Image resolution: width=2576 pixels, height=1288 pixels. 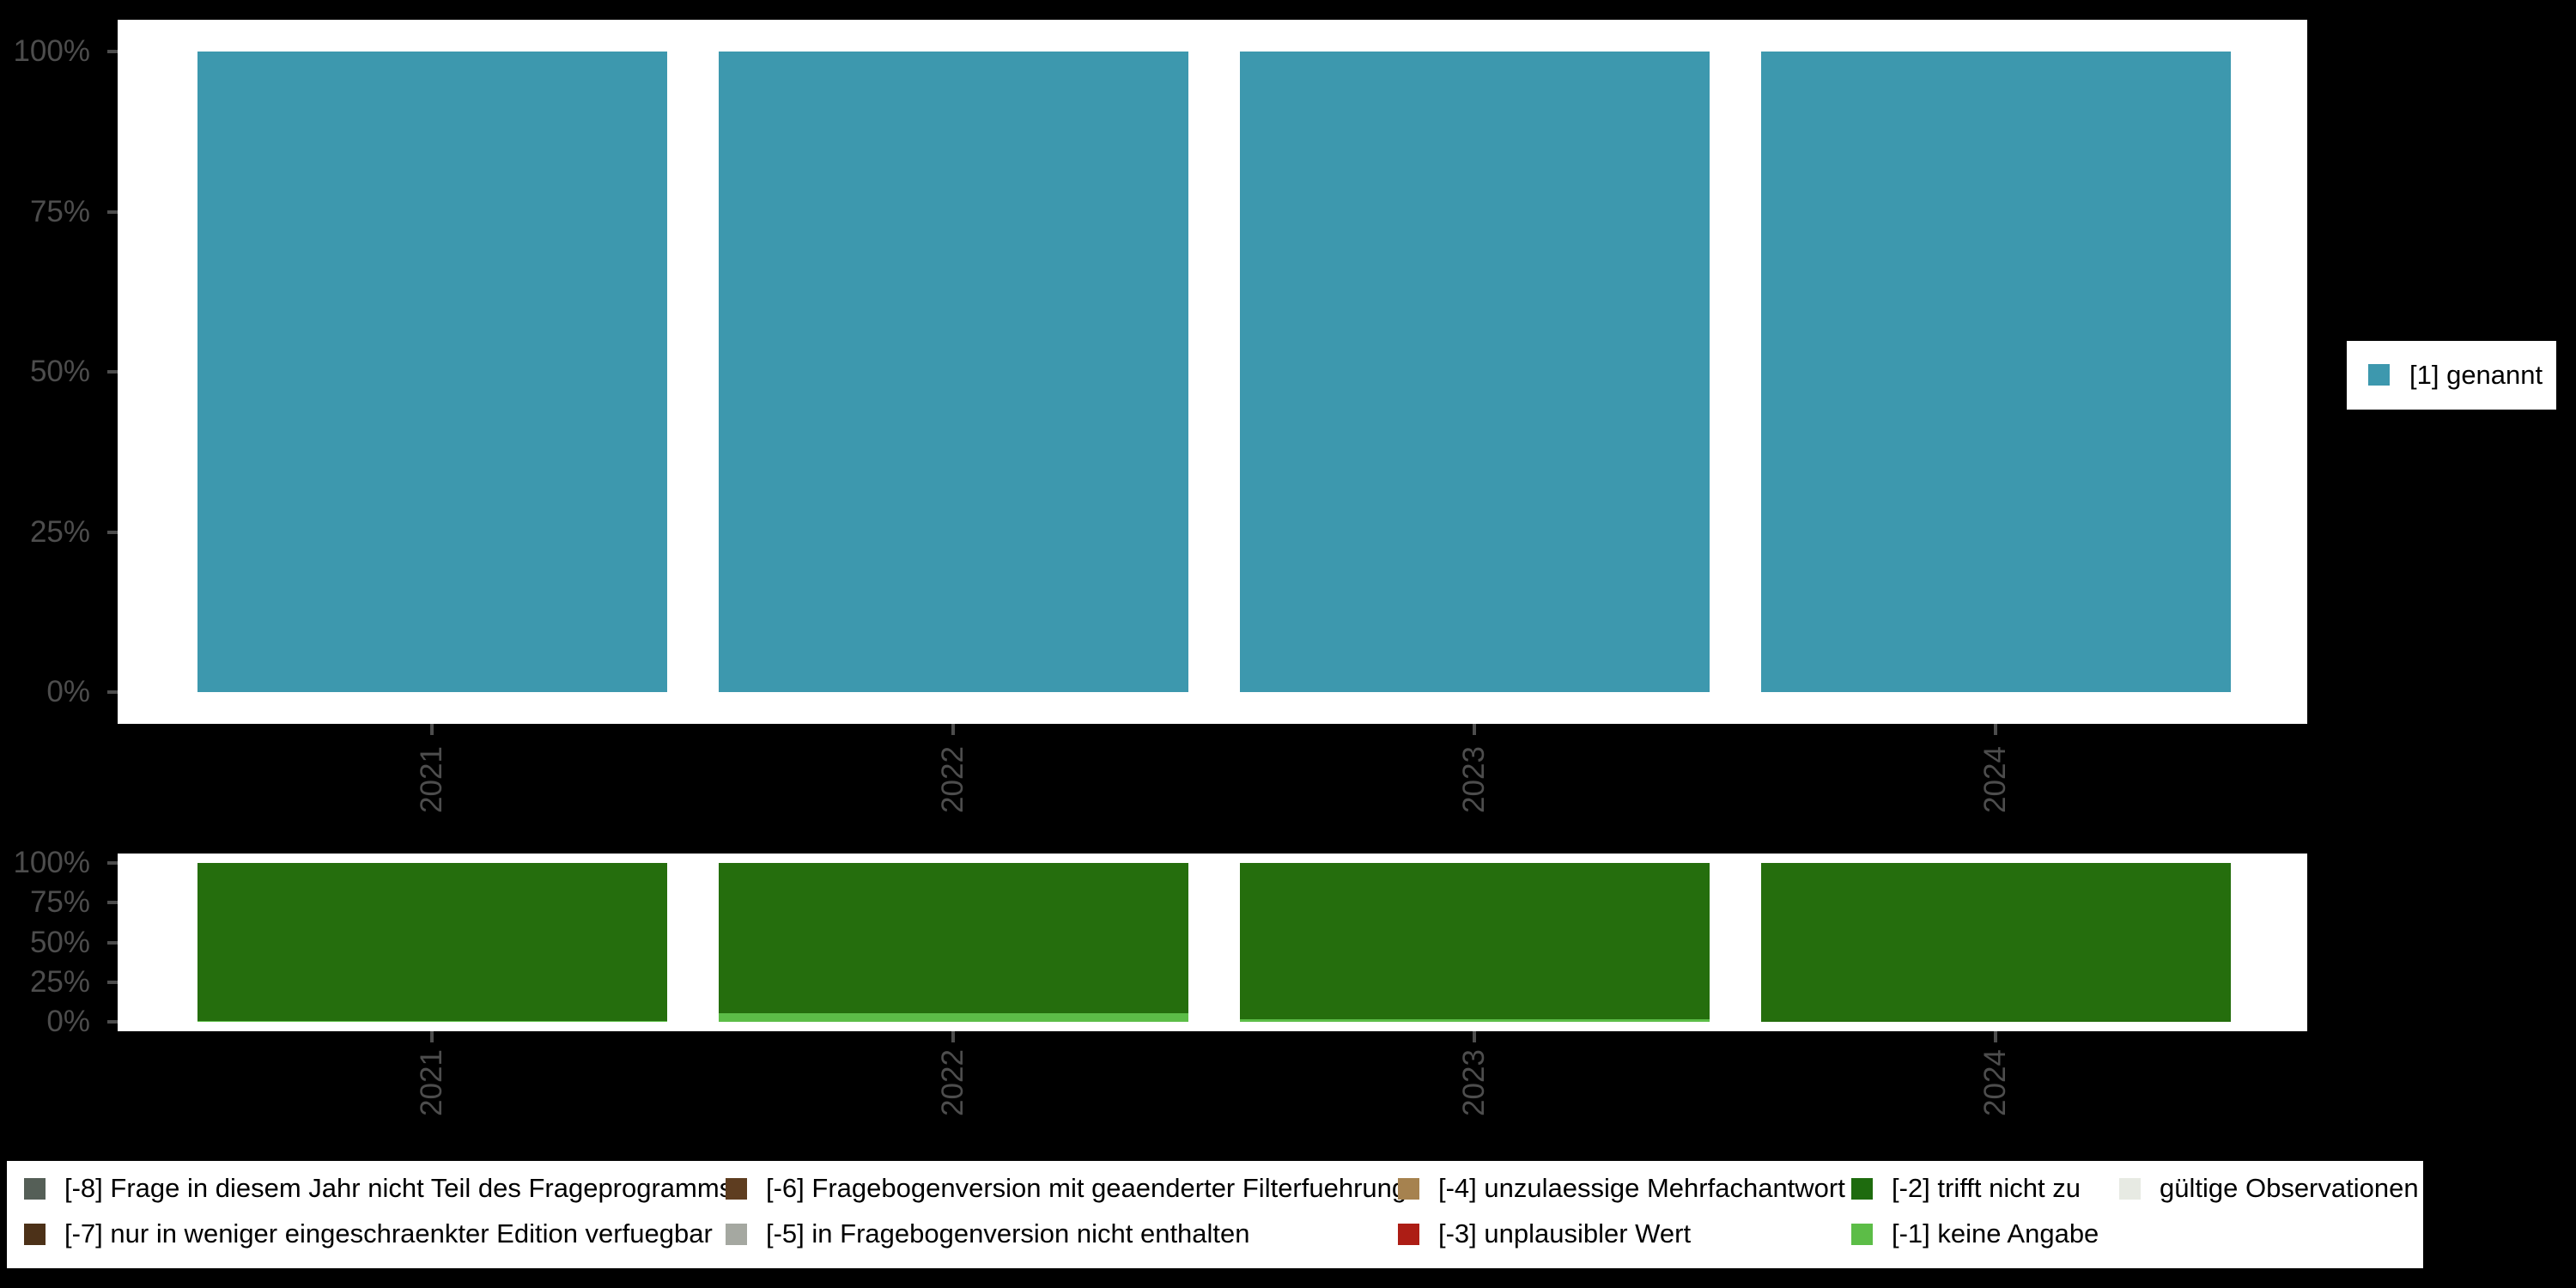 What do you see at coordinates (1565, 1233) in the screenshot?
I see `legend-label: [-3] unplausibler Wert` at bounding box center [1565, 1233].